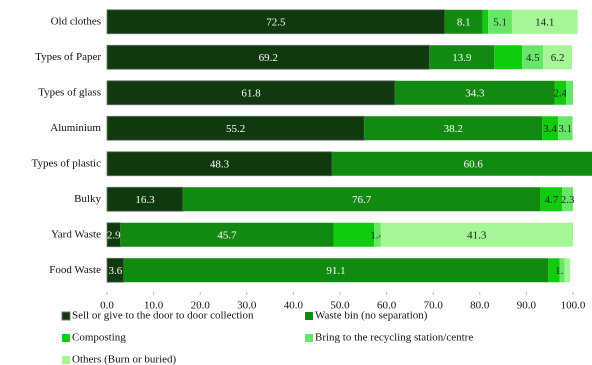 Image resolution: width=592 pixels, height=365 pixels. Describe the element at coordinates (394, 338) in the screenshot. I see `legend-label: Bring to the recycling station/centre` at that location.